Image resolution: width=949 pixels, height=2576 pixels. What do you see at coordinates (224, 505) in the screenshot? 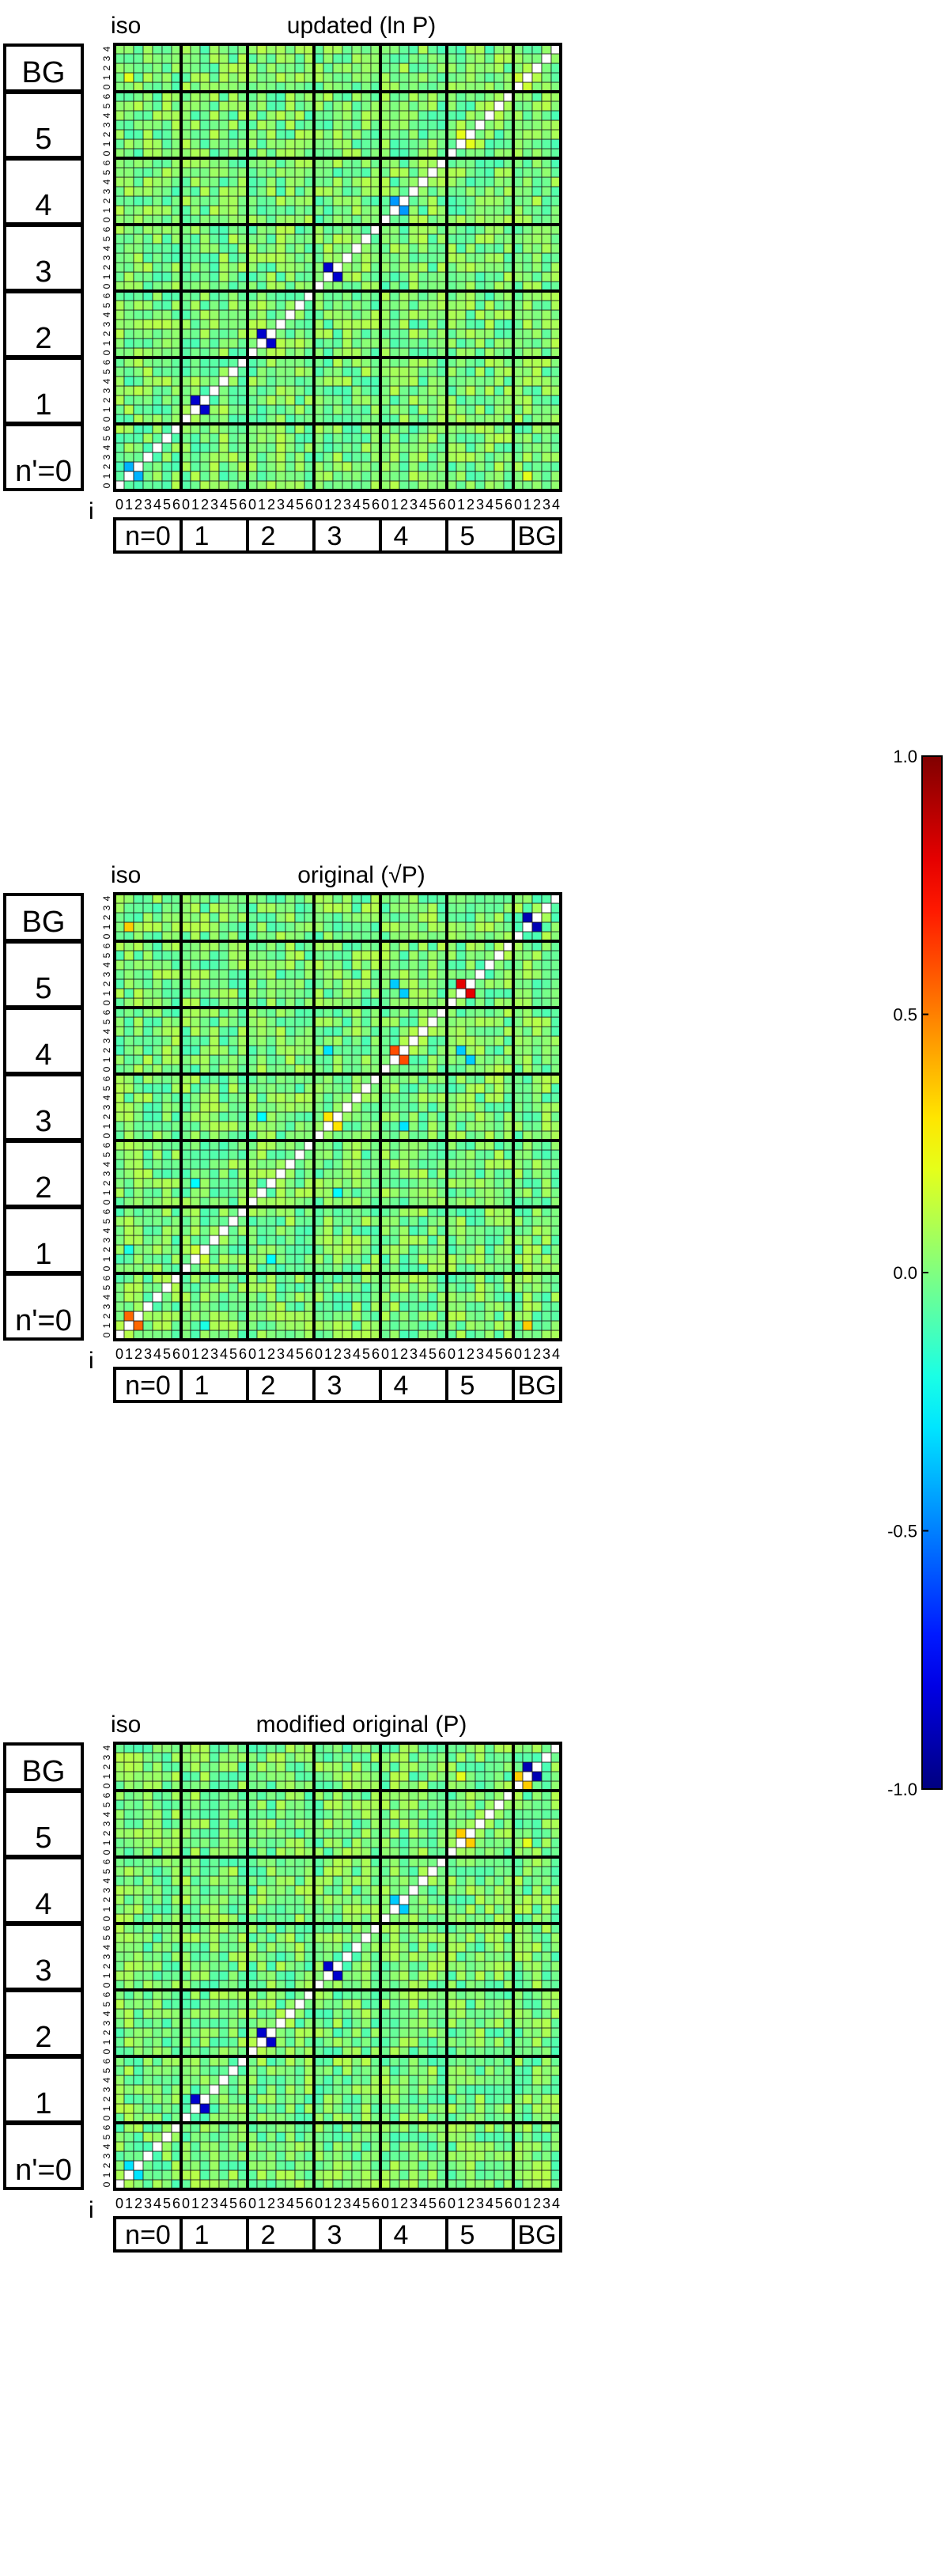
I see `x-tick-label: 4` at bounding box center [224, 505].